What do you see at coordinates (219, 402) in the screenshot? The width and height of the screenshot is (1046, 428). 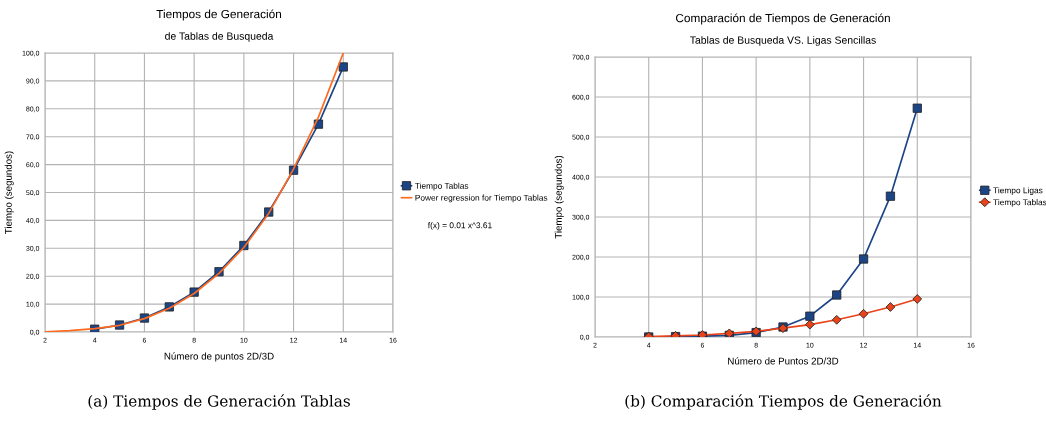 I see `text: (a) Tiempos de Generación Tablas` at bounding box center [219, 402].